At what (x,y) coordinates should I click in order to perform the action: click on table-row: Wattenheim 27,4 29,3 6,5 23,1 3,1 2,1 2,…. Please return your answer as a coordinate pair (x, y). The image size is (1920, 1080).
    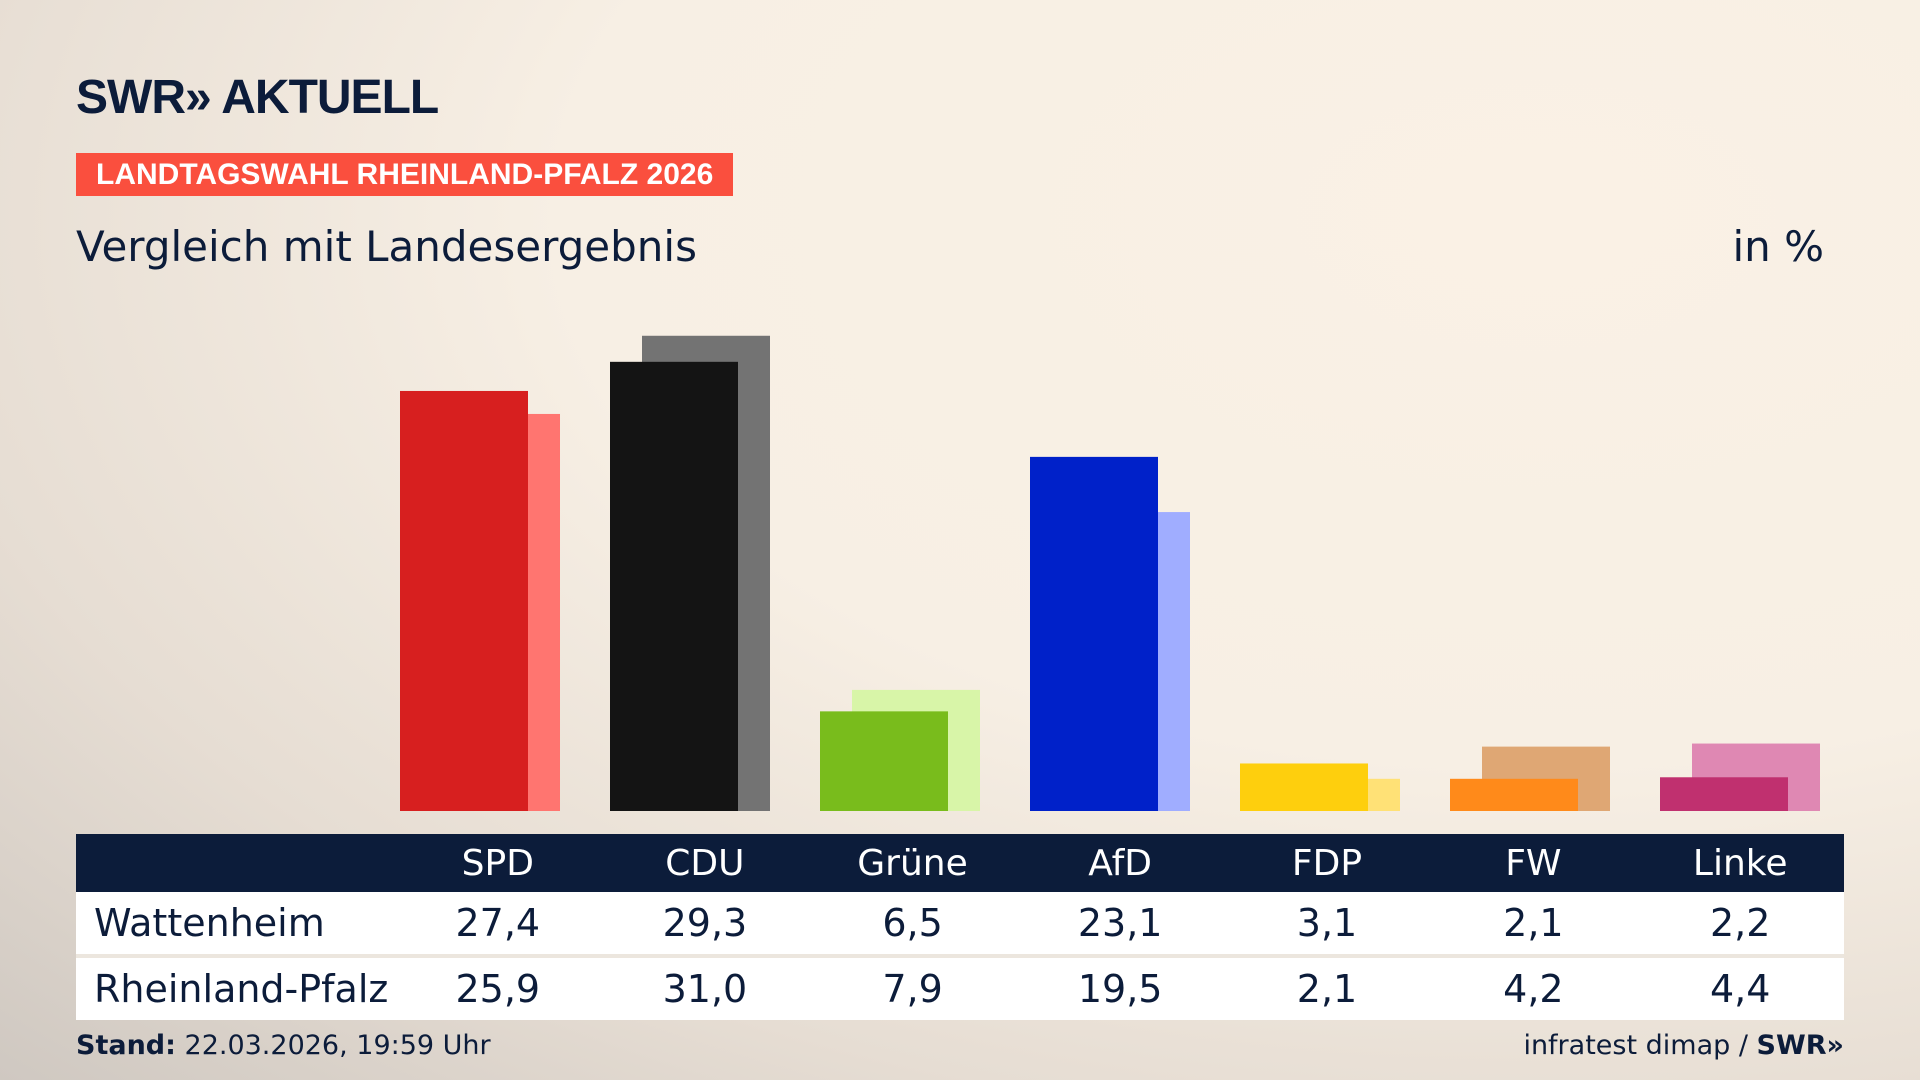
    Looking at the image, I should click on (960, 923).